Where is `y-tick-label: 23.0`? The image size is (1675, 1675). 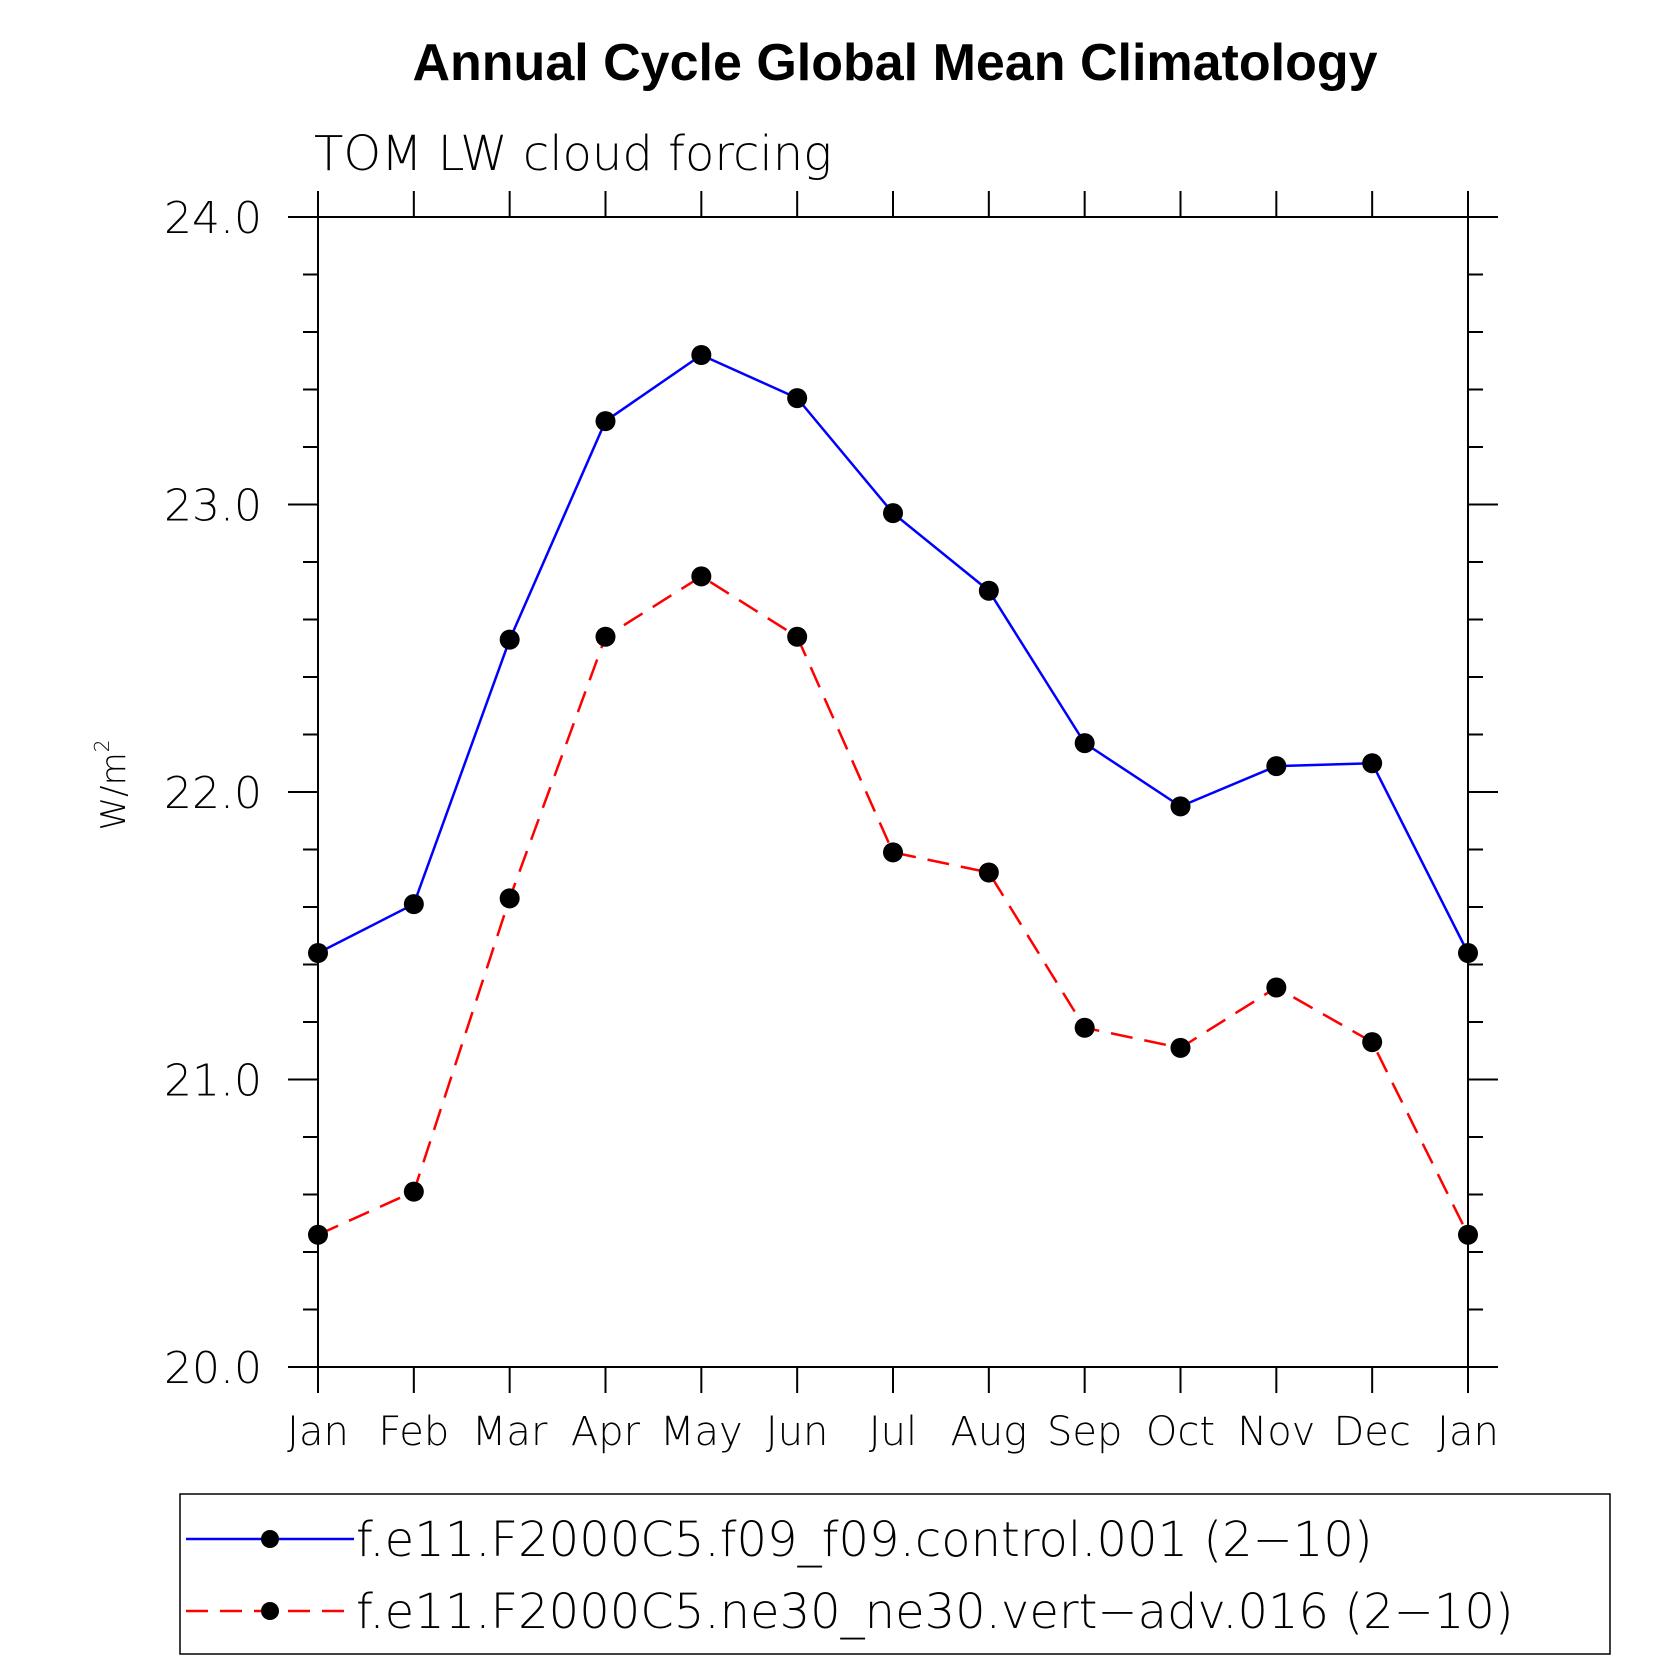 y-tick-label: 23.0 is located at coordinates (213, 506).